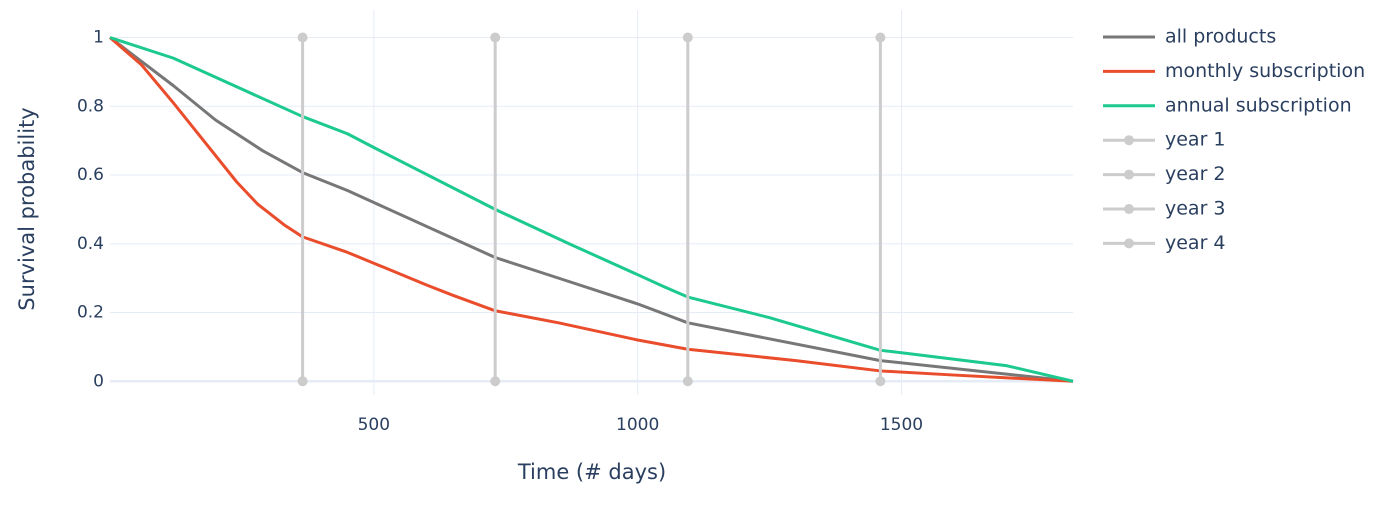 The width and height of the screenshot is (1400, 511). Describe the element at coordinates (1195, 243) in the screenshot. I see `legend-label: year 4` at that location.